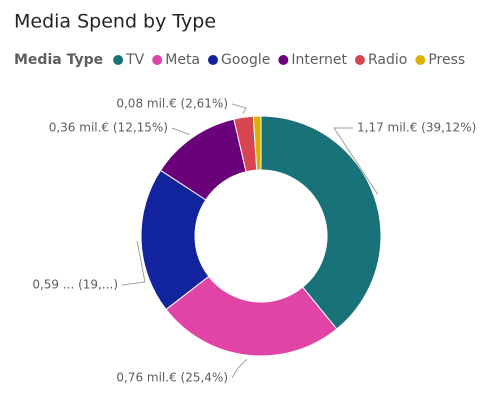  Describe the element at coordinates (58, 60) in the screenshot. I see `legend-title: Media Type` at that location.